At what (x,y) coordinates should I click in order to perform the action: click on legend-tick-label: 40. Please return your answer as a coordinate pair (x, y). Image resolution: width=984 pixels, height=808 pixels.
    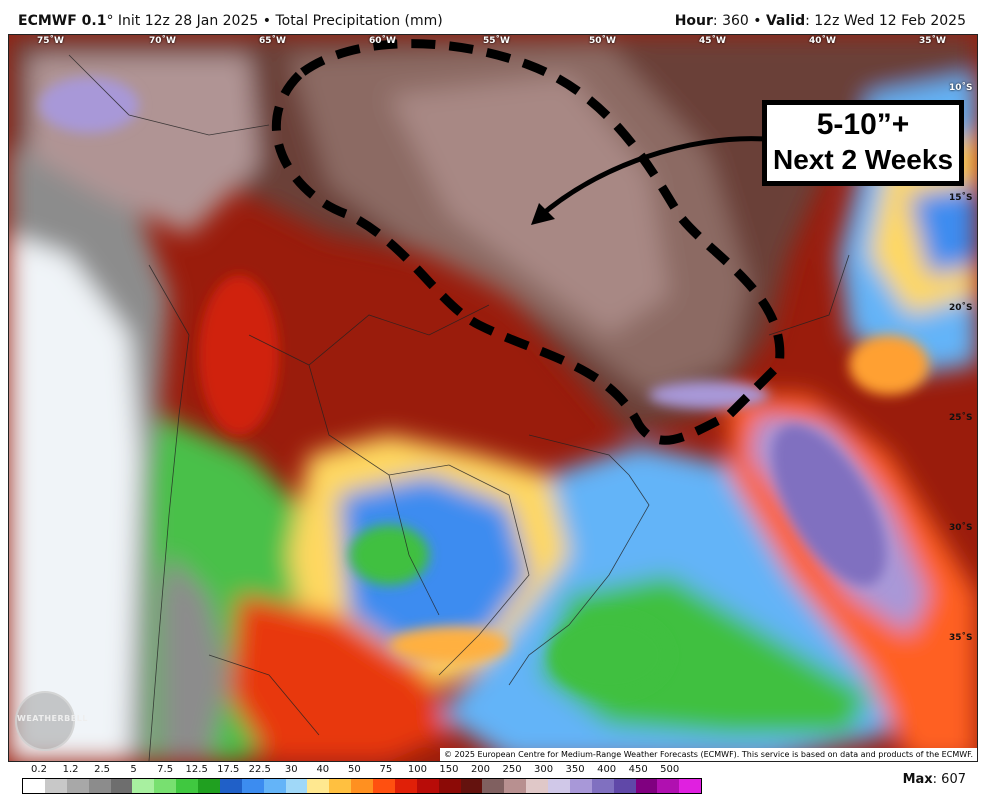
    Looking at the image, I should click on (323, 769).